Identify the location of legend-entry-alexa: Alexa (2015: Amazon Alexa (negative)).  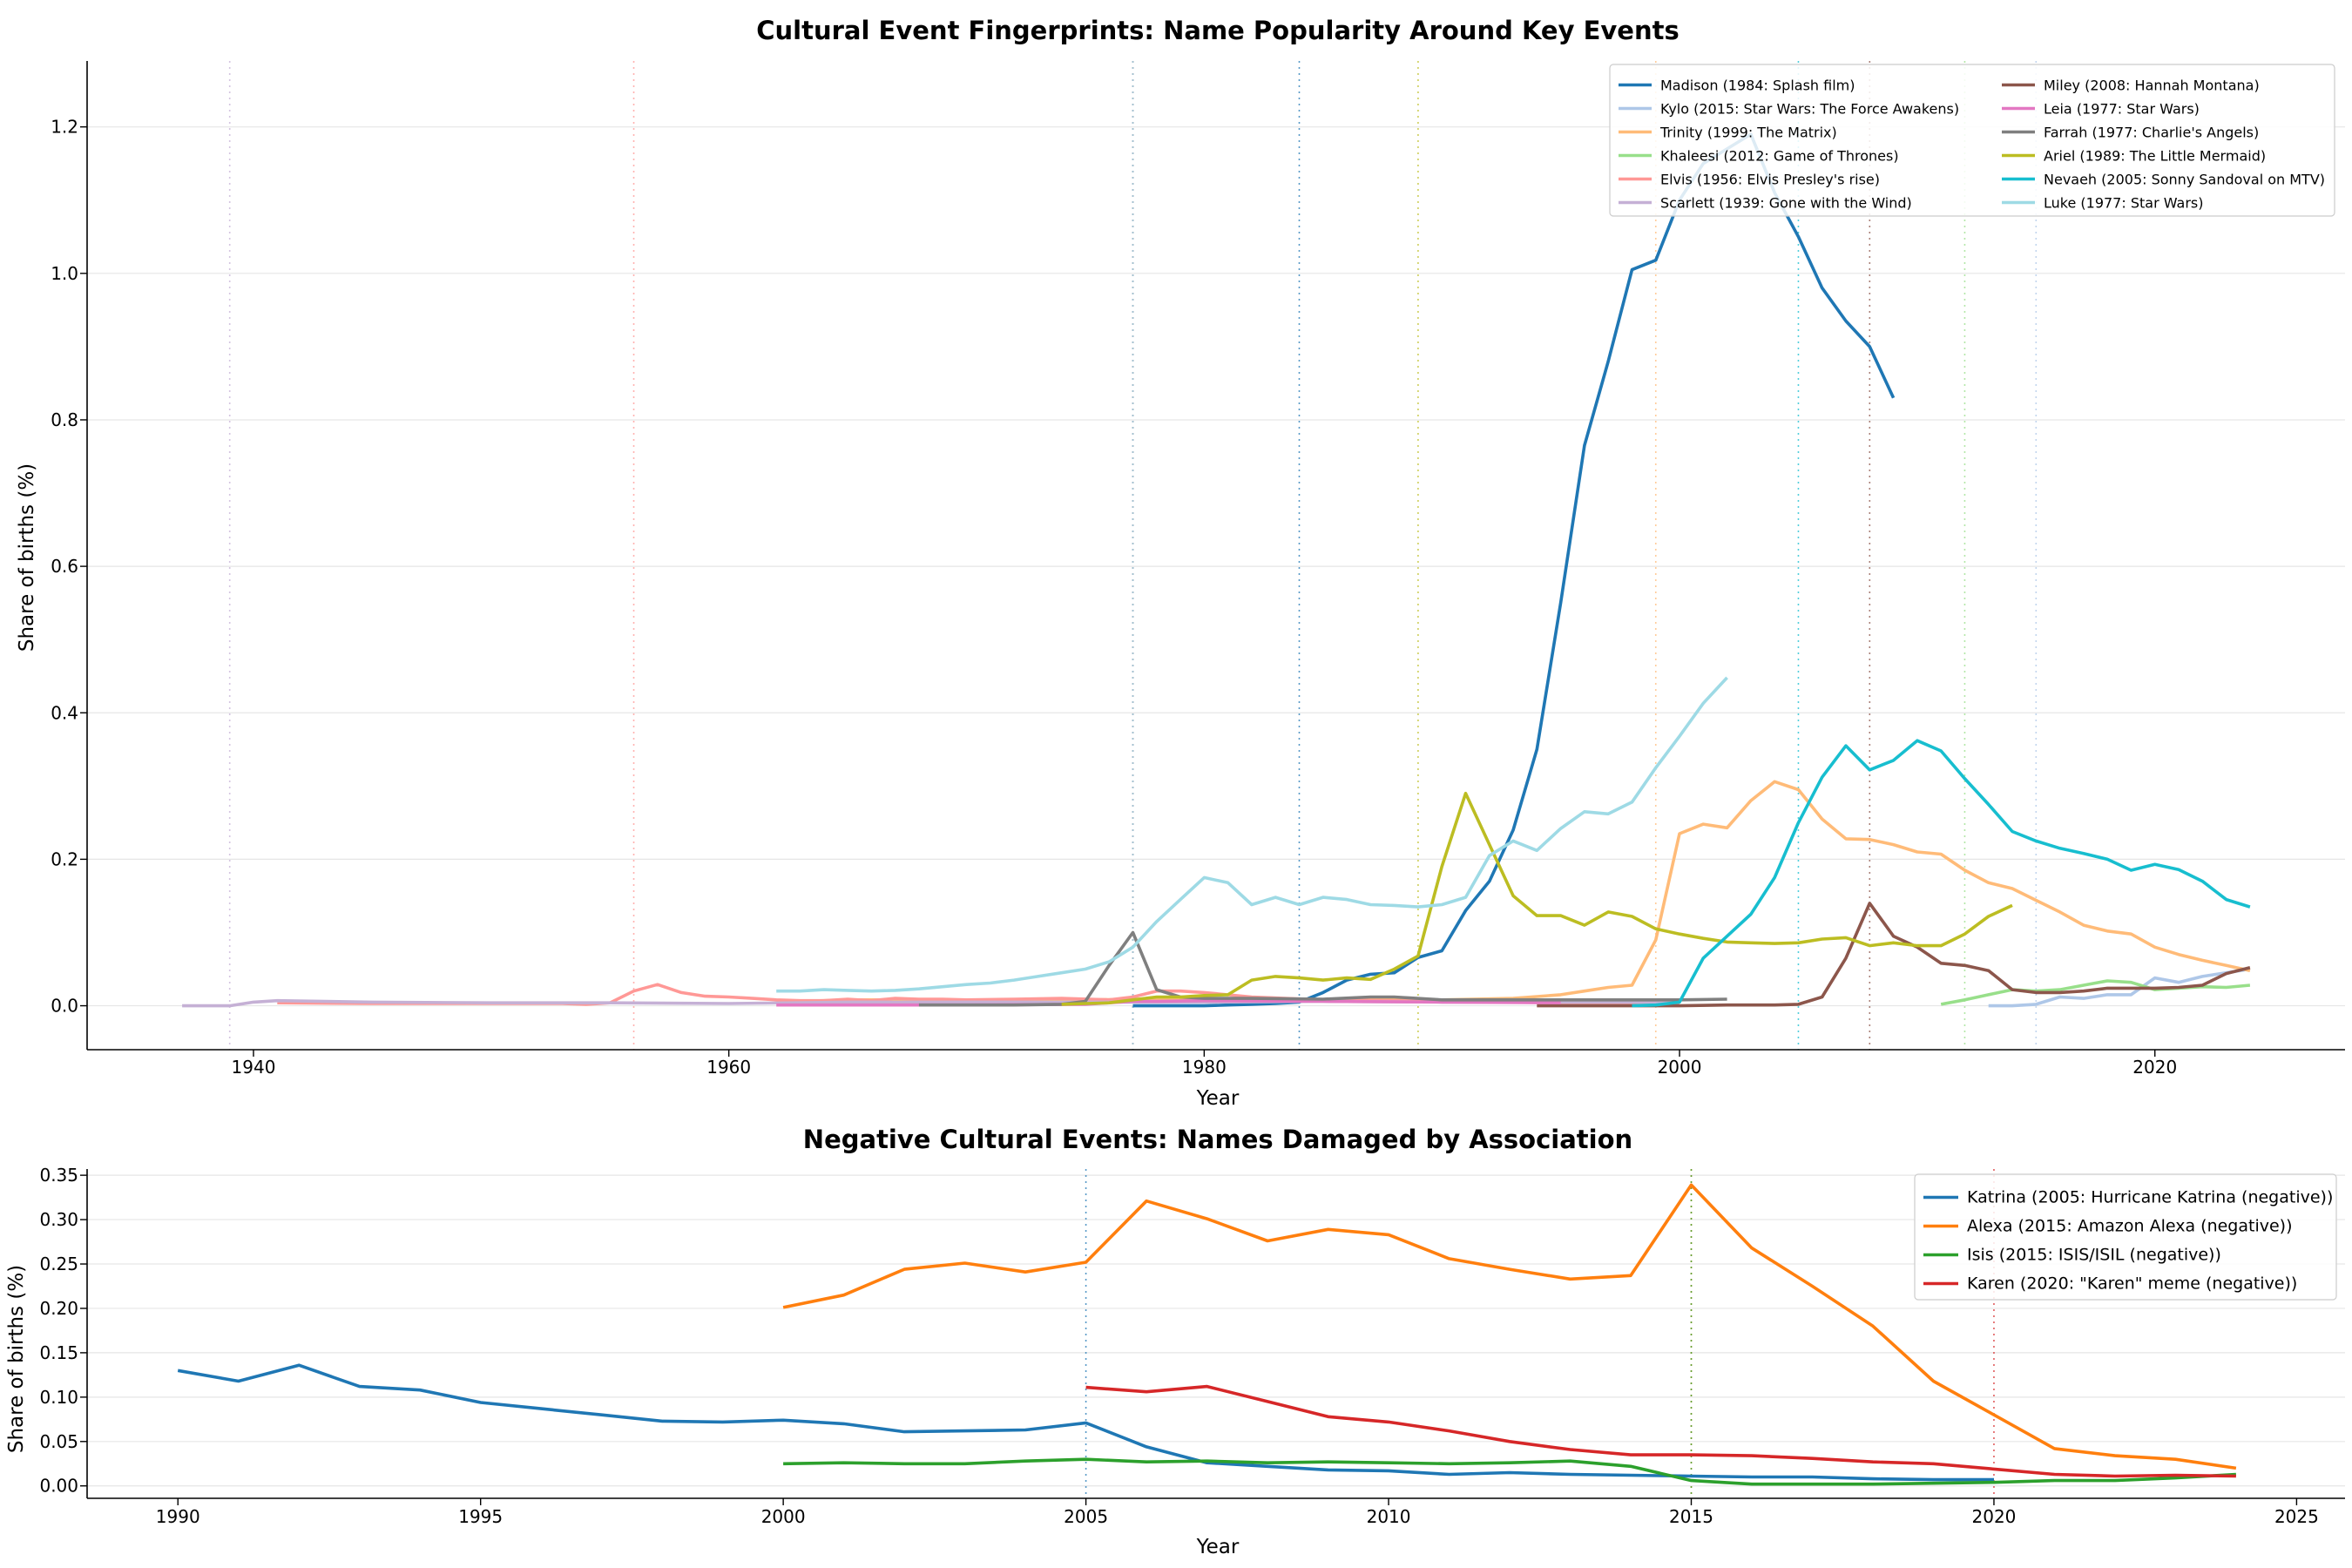
(2130, 1226).